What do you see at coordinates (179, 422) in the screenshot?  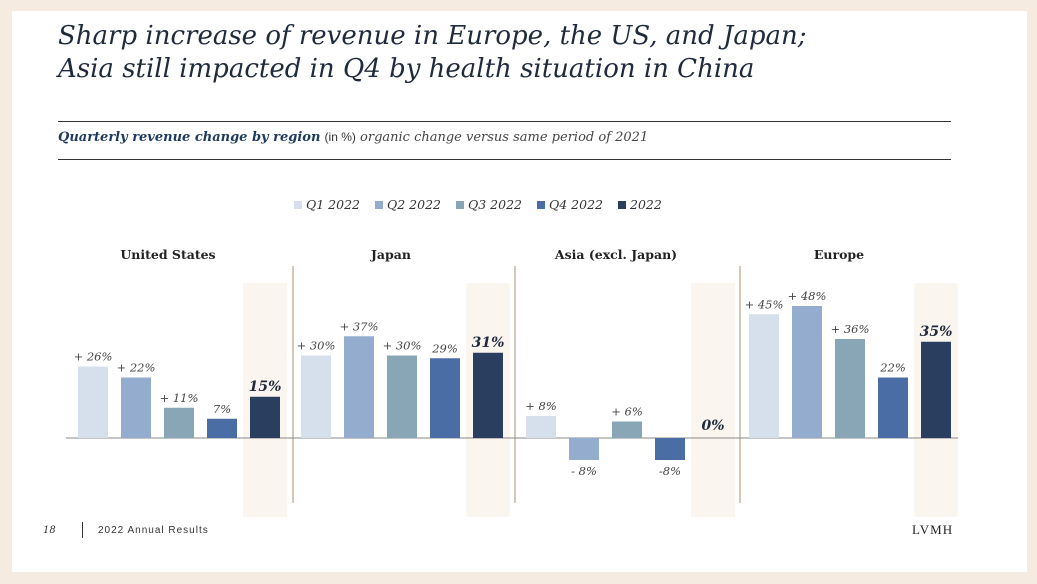 I see `bar-united-states-q3-2022` at bounding box center [179, 422].